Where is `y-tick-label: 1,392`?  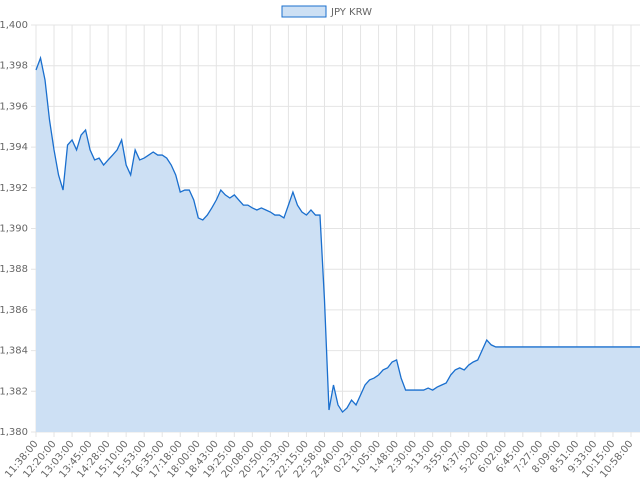 y-tick-label: 1,392 is located at coordinates (14, 188).